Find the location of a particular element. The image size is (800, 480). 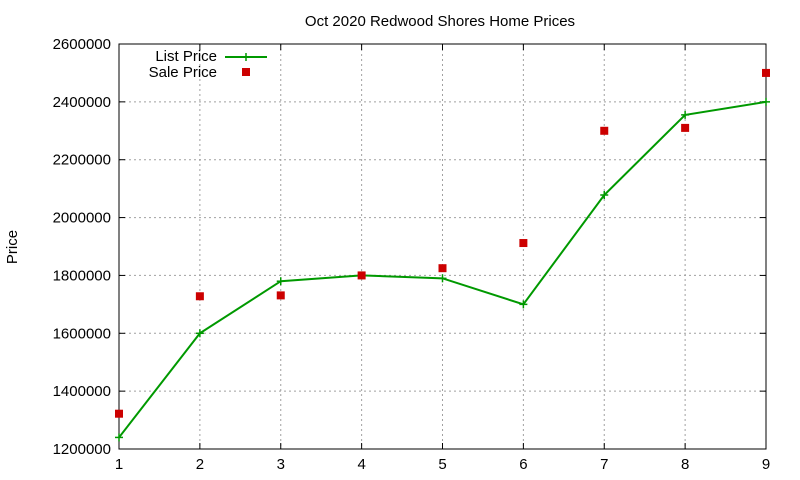

x-tick-label: 6 is located at coordinates (523, 464).